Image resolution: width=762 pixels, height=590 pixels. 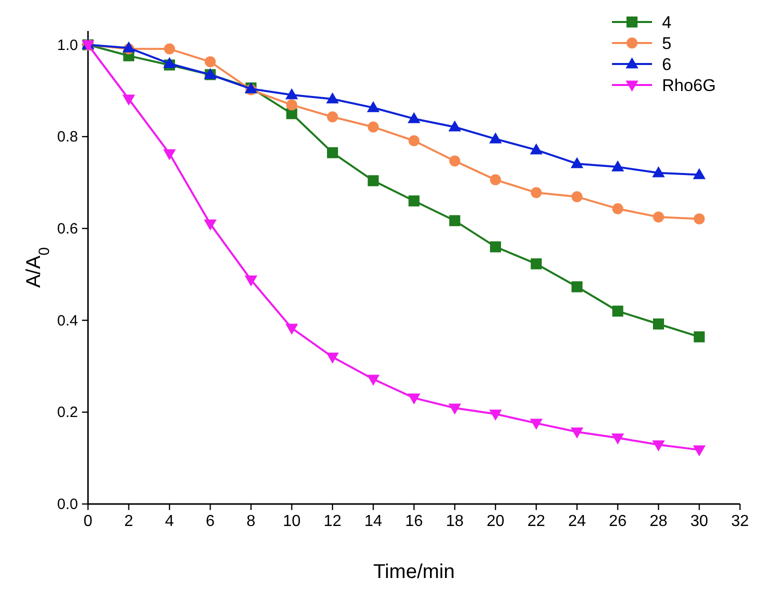 What do you see at coordinates (67, 229) in the screenshot?
I see `y-tick-label: 0.6` at bounding box center [67, 229].